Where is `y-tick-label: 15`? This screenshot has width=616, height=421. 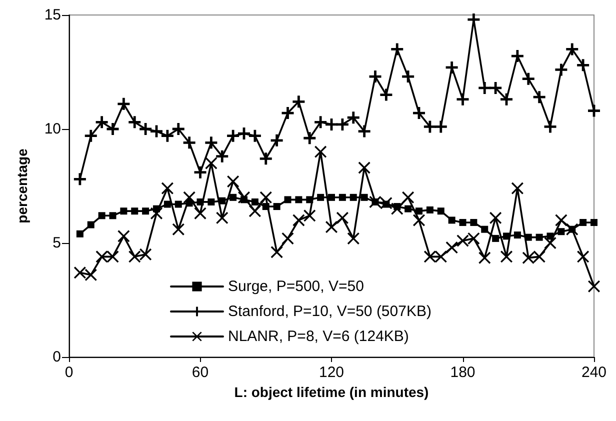
y-tick-label: 15 is located at coordinates (52, 15).